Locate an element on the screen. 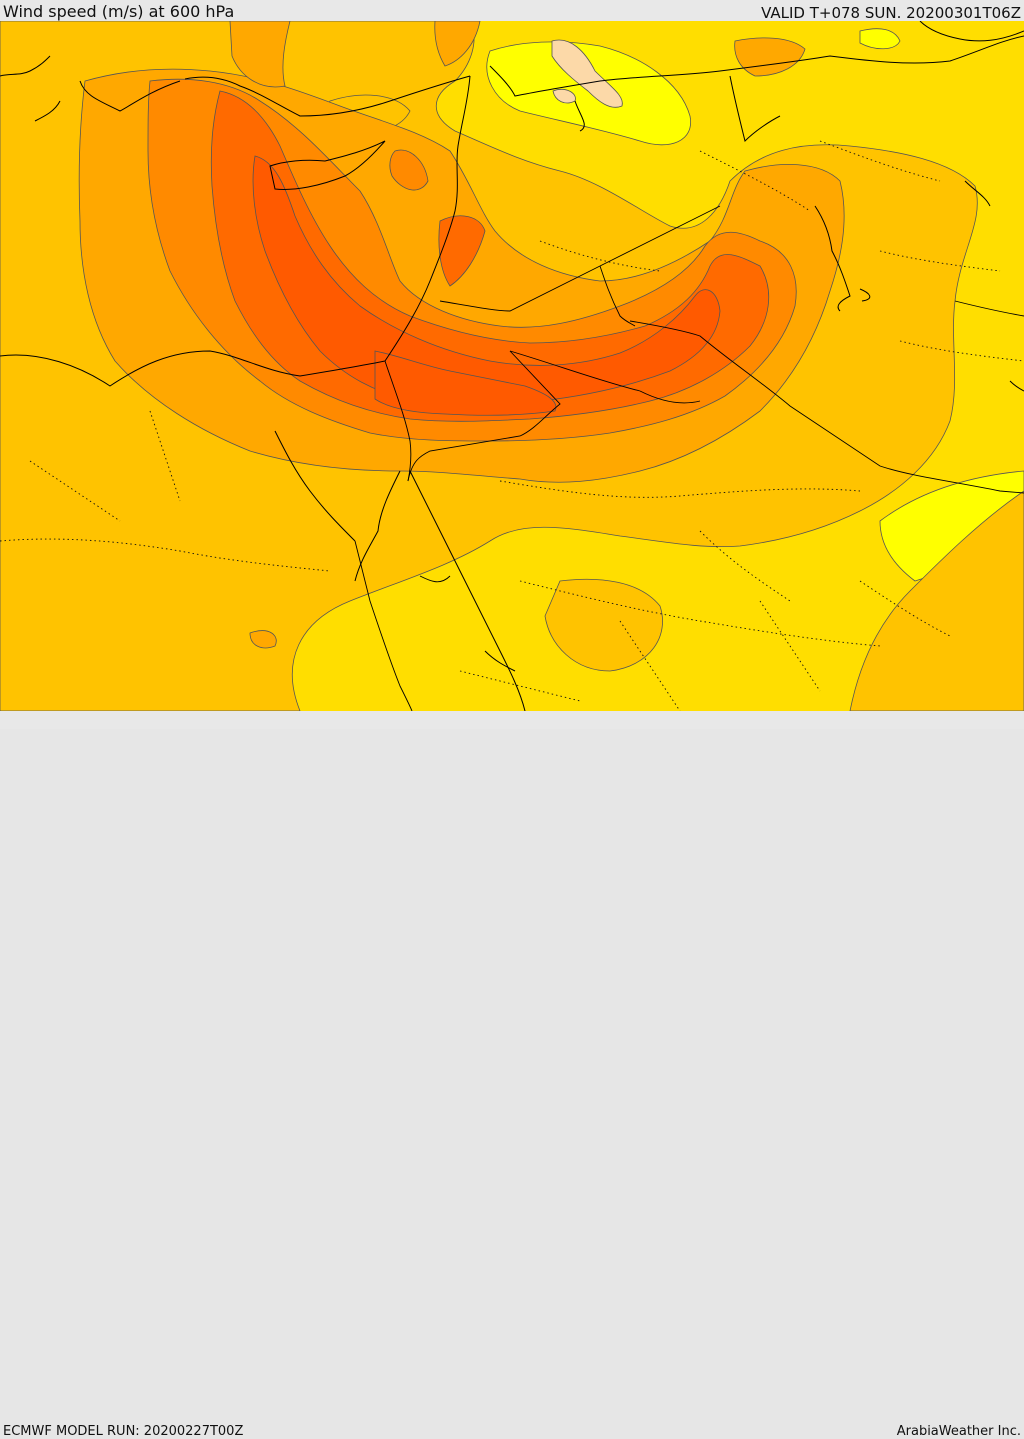 This screenshot has height=1439, width=1024. model-run-label: ECMWF MODEL RUN: 20200227T00Z is located at coordinates (123, 1431).